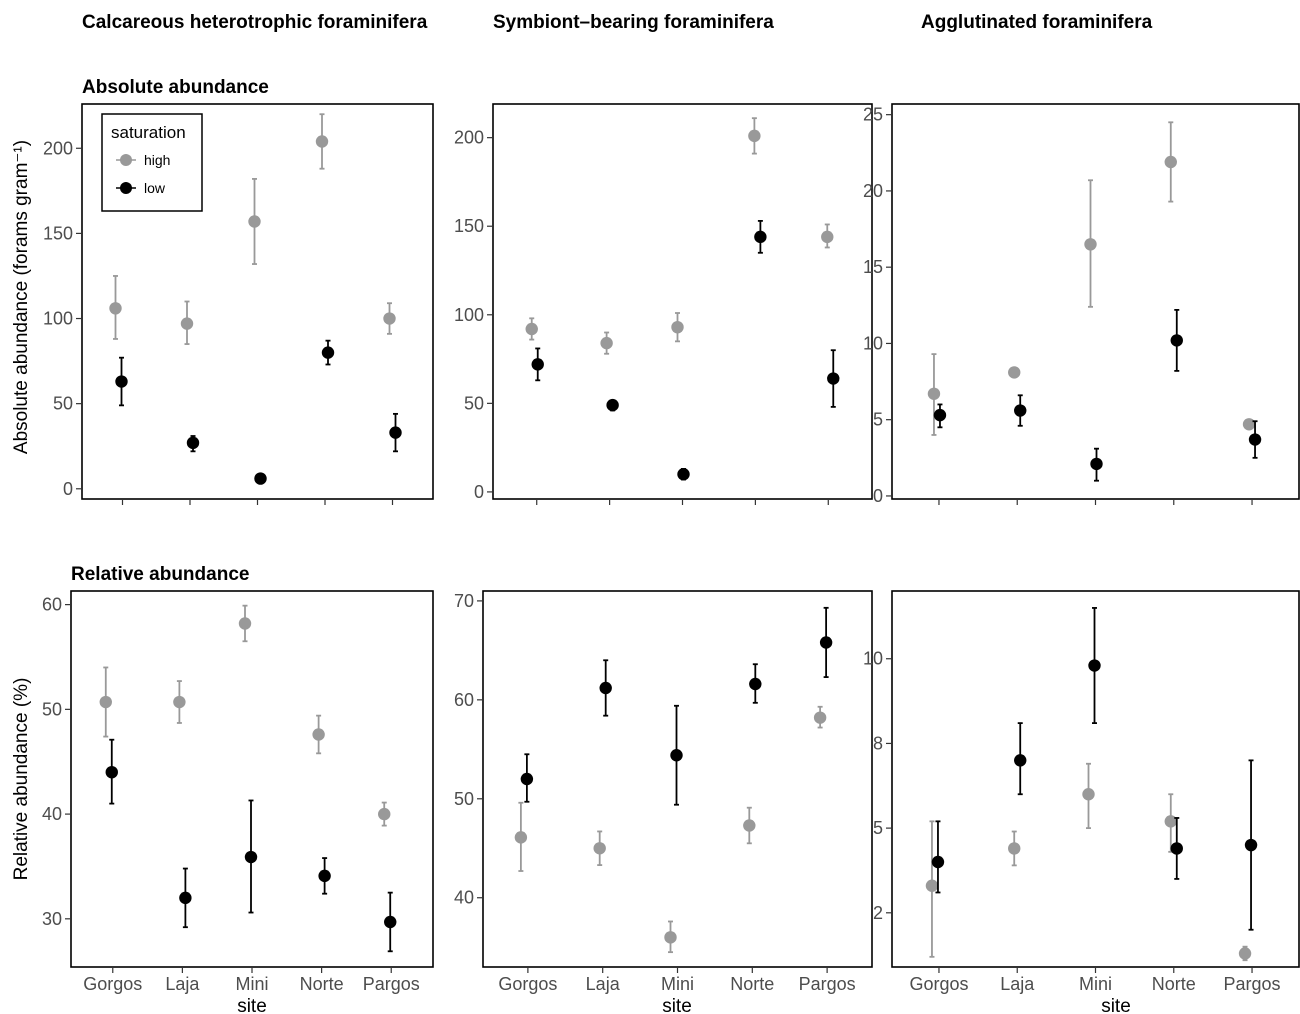  What do you see at coordinates (677, 1005) in the screenshot?
I see `x-axis-title-middle: site` at bounding box center [677, 1005].